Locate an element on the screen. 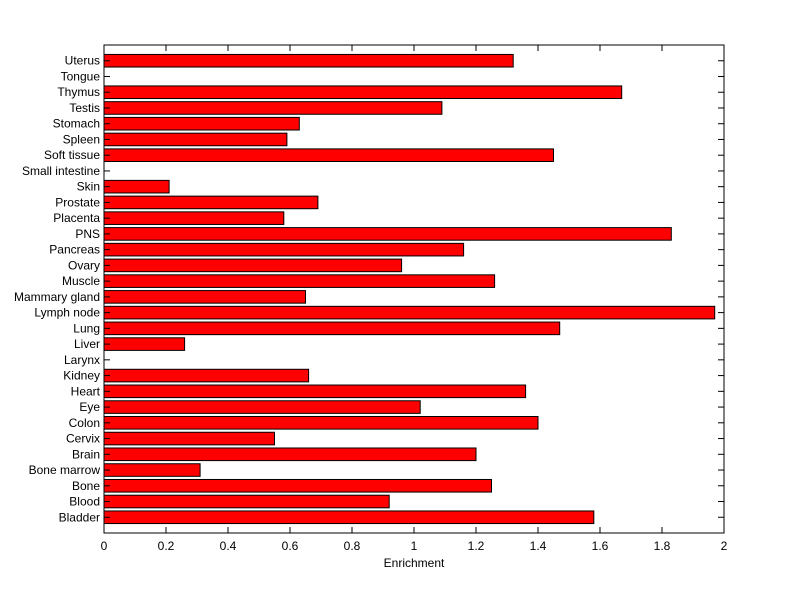 Image resolution: width=800 pixels, height=599 pixels. y-tick-label: Soft tissue is located at coordinates (72, 155).